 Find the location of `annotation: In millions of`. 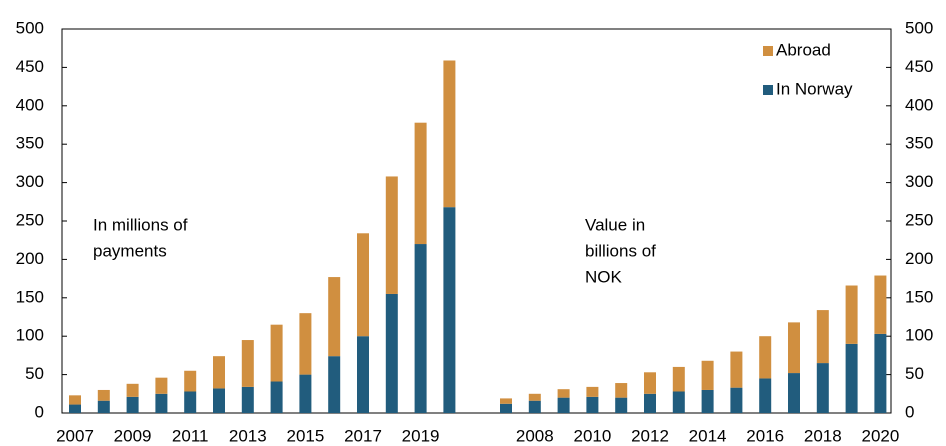

annotation: In millions of is located at coordinates (140, 224).